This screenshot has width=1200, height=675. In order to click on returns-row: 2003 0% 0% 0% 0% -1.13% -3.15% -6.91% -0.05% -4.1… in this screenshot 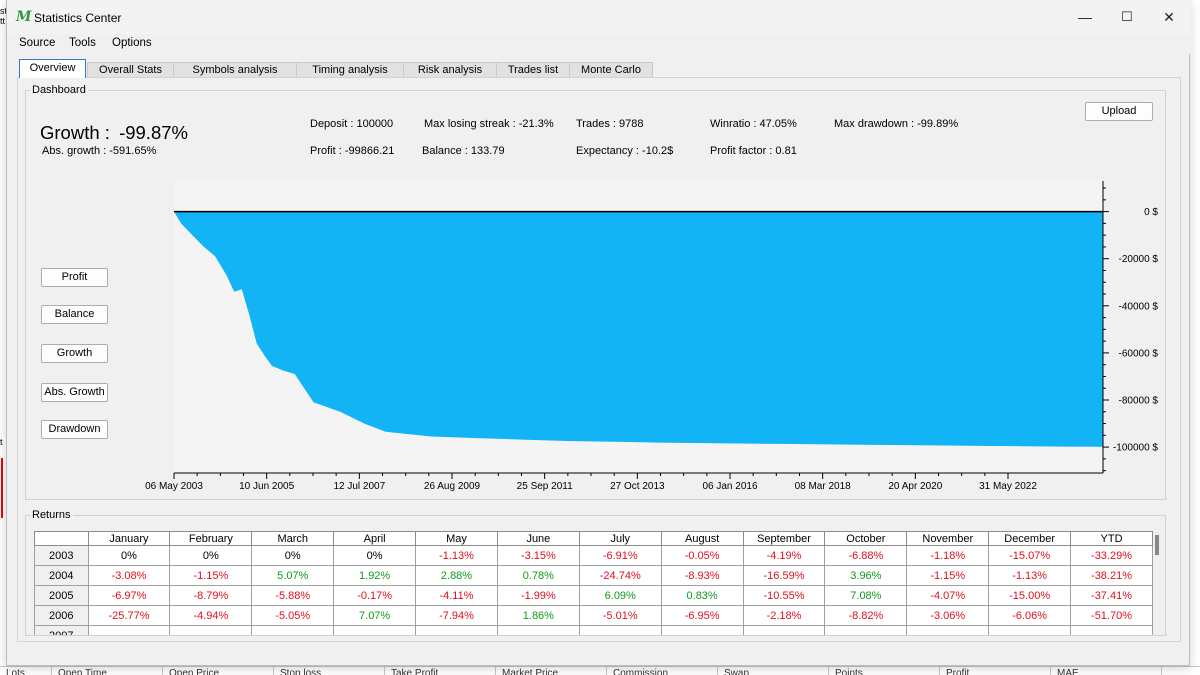, I will do `click(593, 555)`.